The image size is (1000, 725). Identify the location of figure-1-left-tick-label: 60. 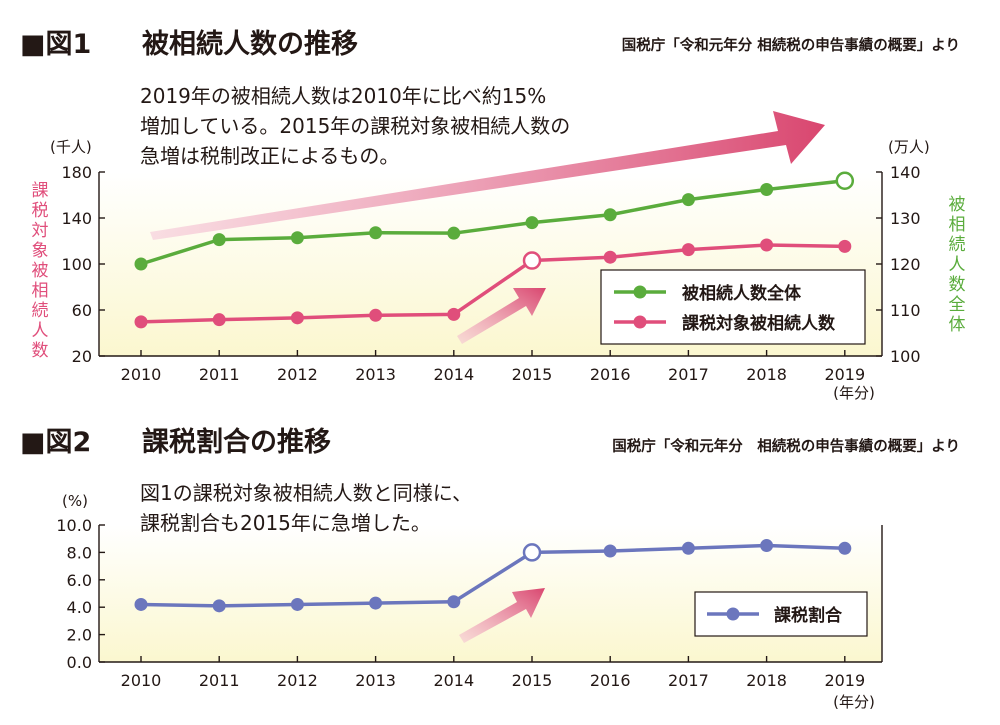
(82, 310).